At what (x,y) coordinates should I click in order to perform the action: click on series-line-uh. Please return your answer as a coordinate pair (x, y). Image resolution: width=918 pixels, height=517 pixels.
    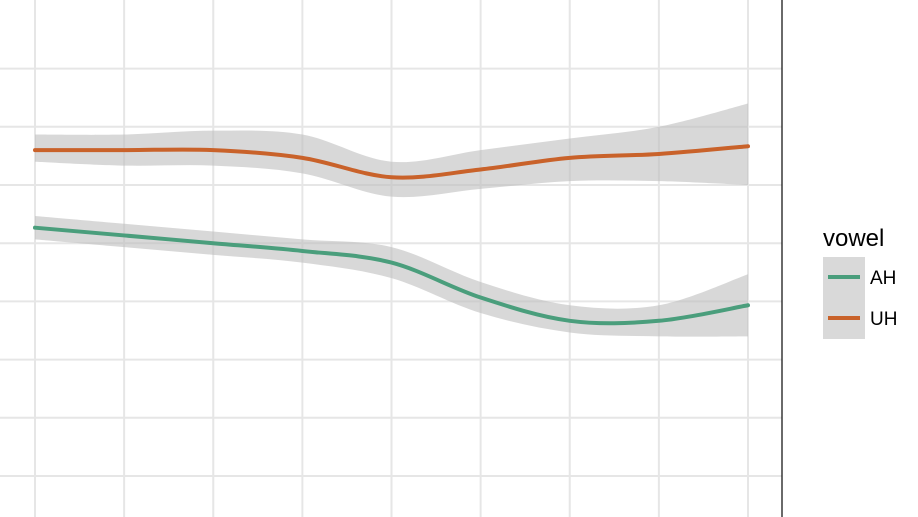
    Looking at the image, I should click on (391, 162).